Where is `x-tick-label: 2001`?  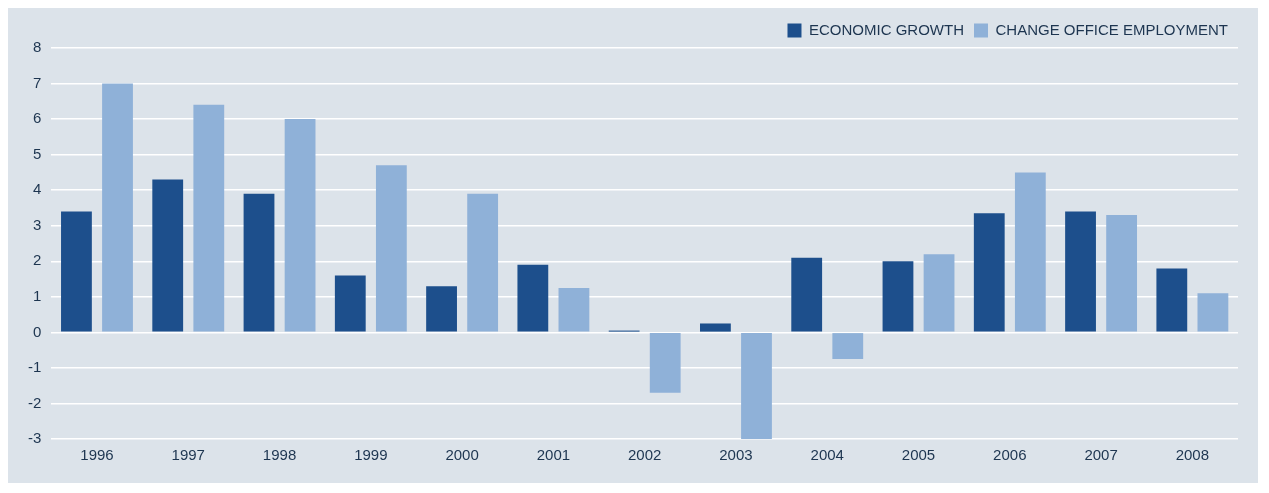
x-tick-label: 2001 is located at coordinates (553, 455).